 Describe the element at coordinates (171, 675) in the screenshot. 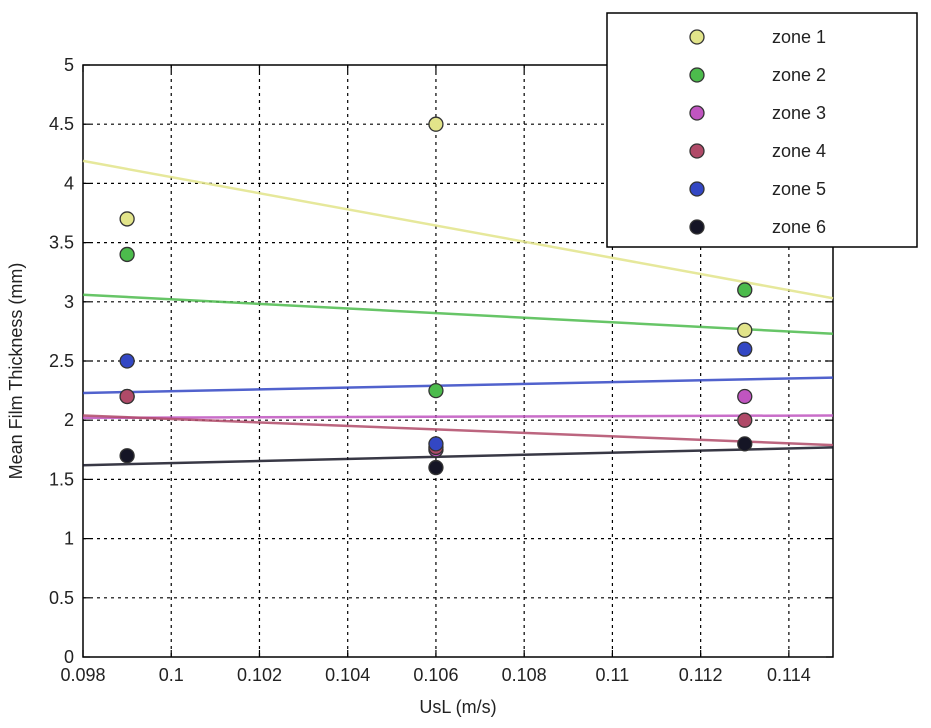

I see `x-tick-label: 0.1` at that location.